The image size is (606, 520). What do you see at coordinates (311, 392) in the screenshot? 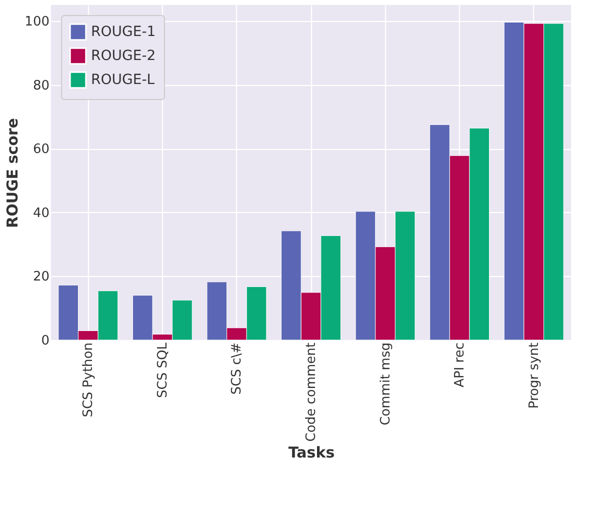
I see `x-tick-label: Code comment` at bounding box center [311, 392].